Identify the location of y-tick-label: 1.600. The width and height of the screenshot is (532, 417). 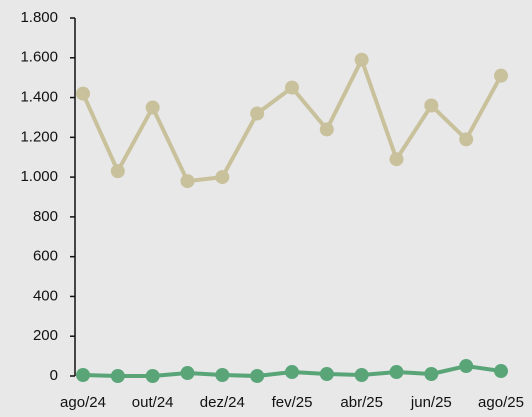
(39, 57).